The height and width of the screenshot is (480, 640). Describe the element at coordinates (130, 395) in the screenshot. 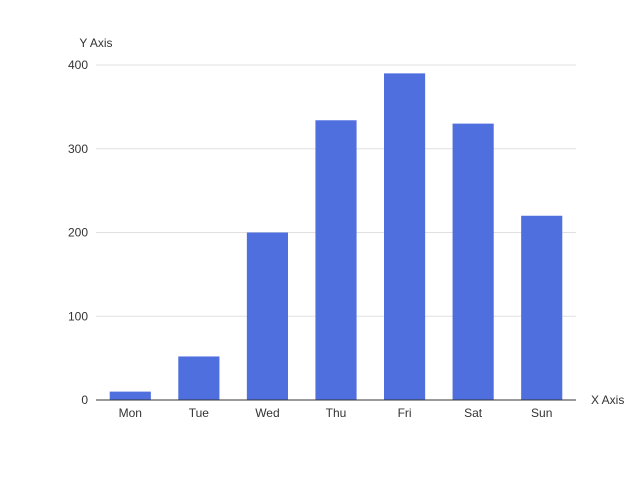

I see `bar-mon` at that location.